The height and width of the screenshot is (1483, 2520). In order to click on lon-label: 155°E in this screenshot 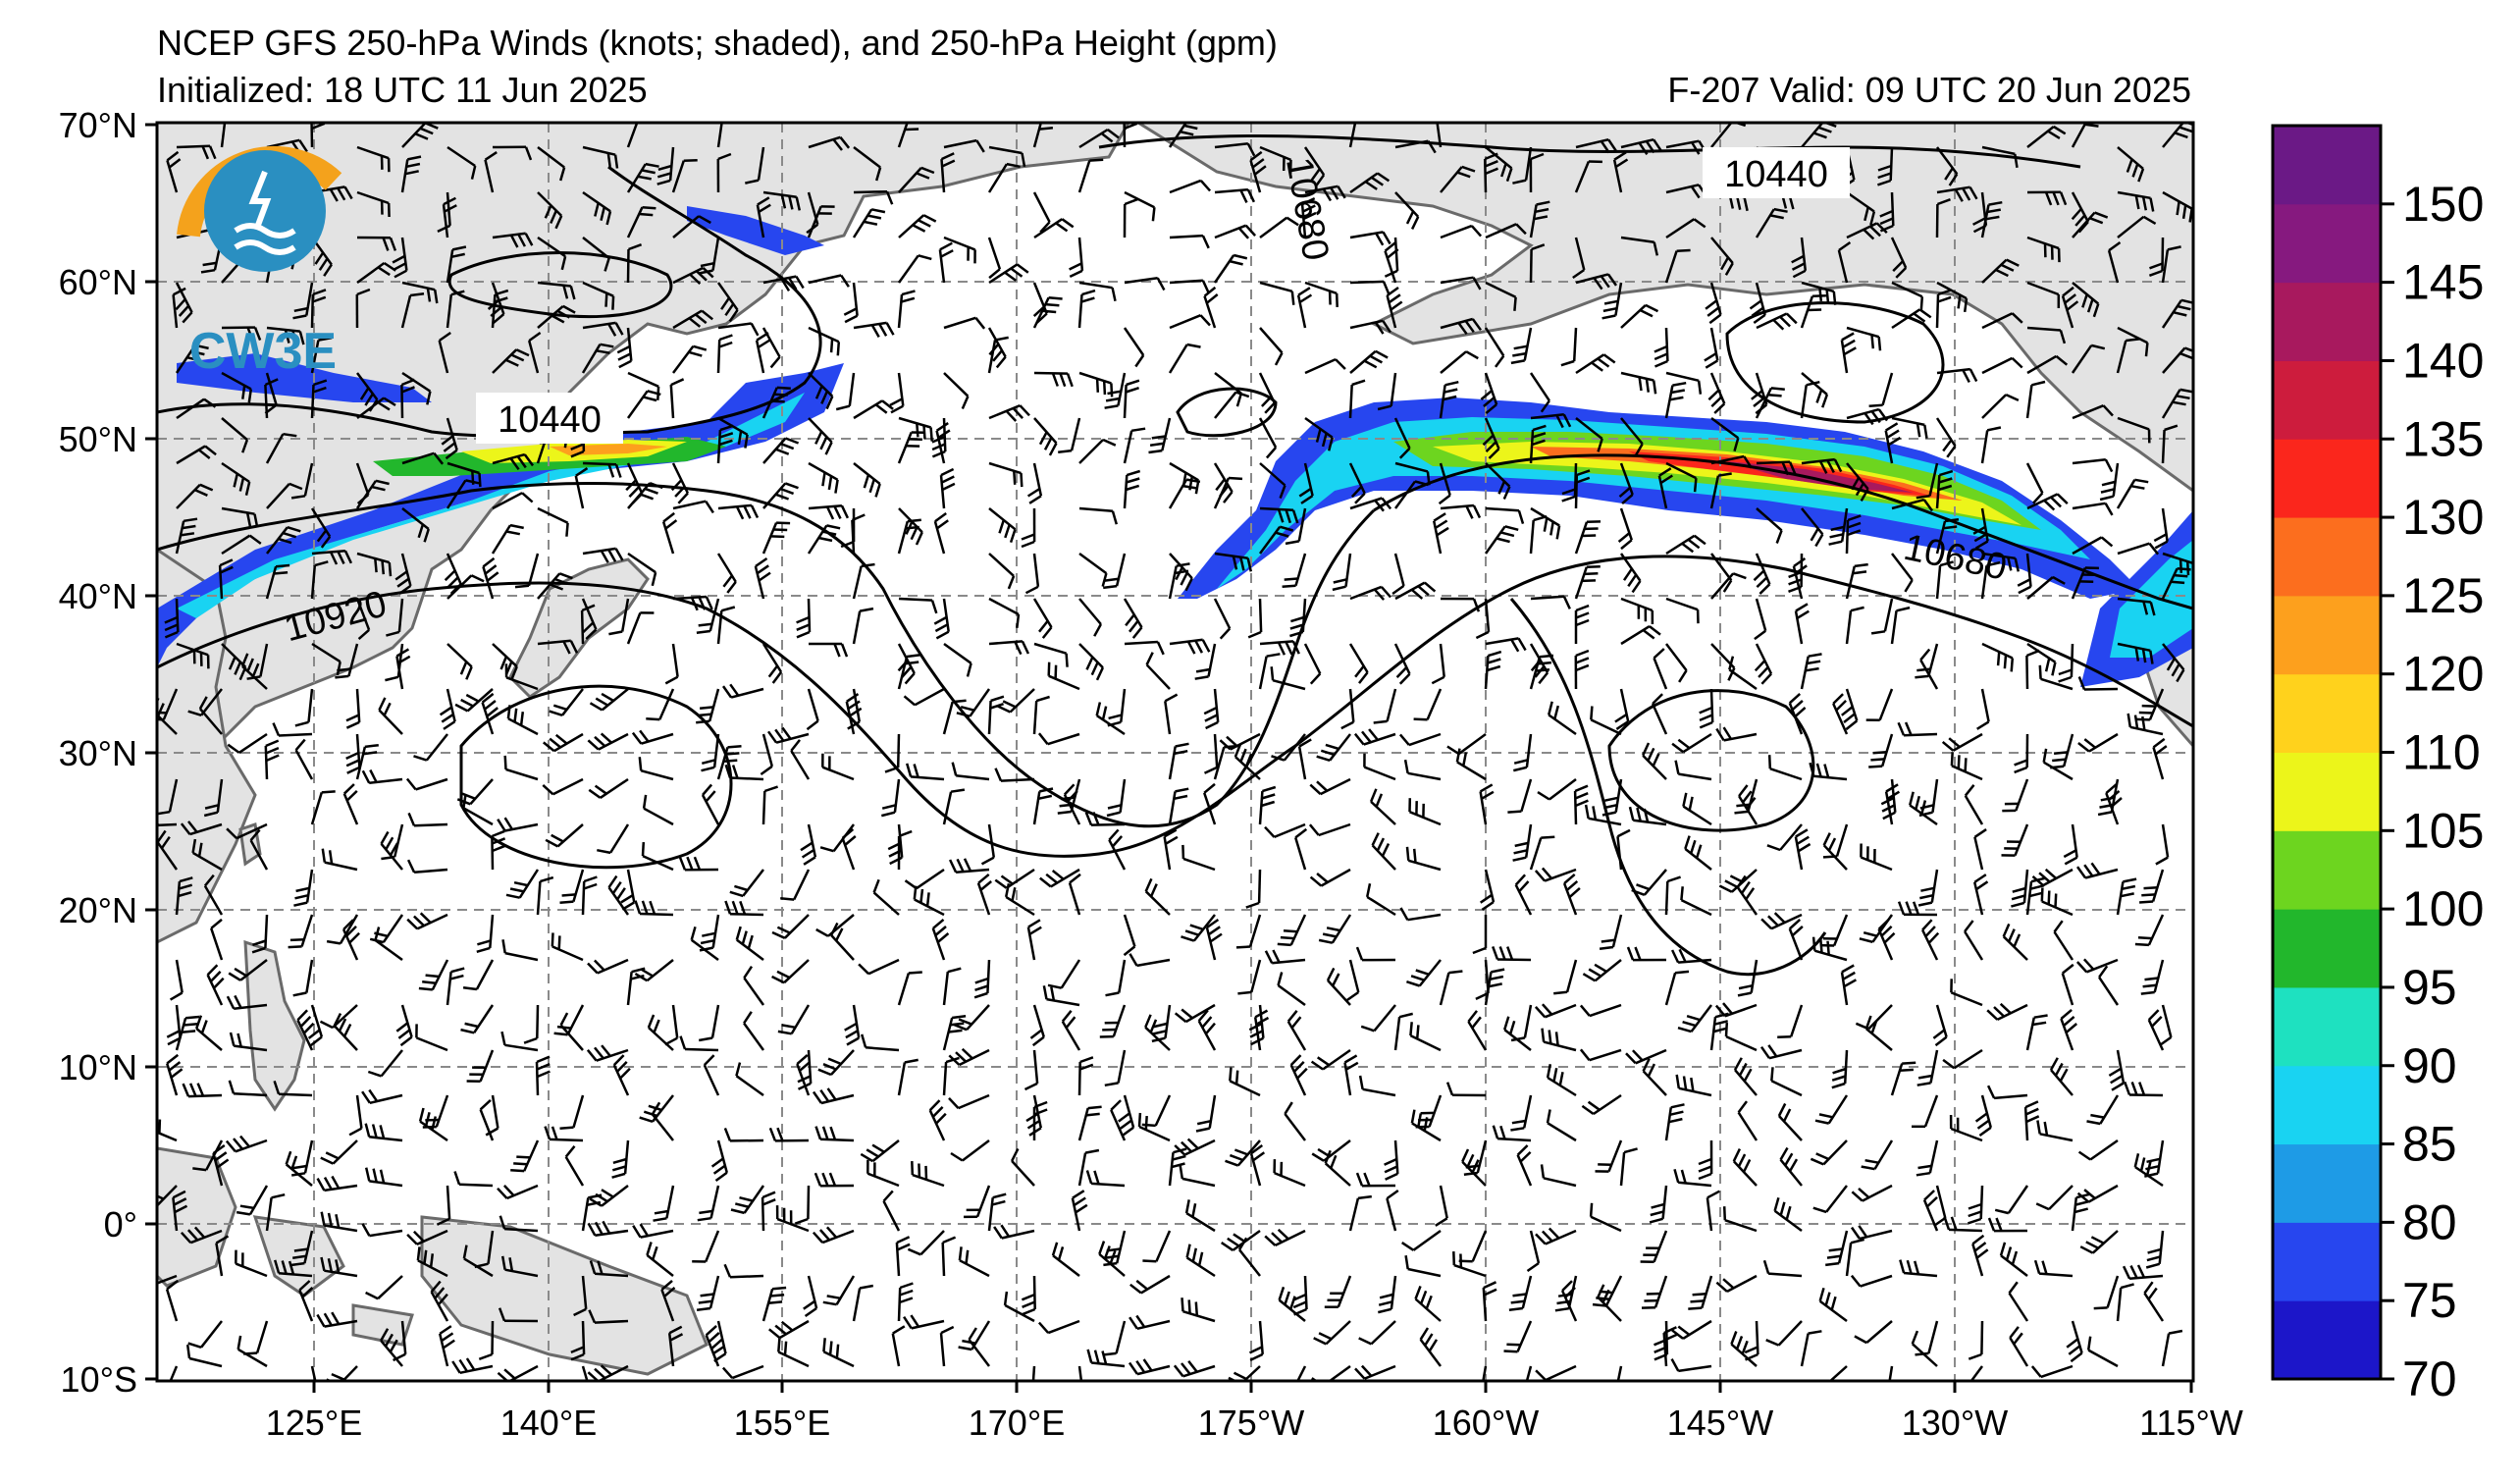, I will do `click(782, 1423)`.